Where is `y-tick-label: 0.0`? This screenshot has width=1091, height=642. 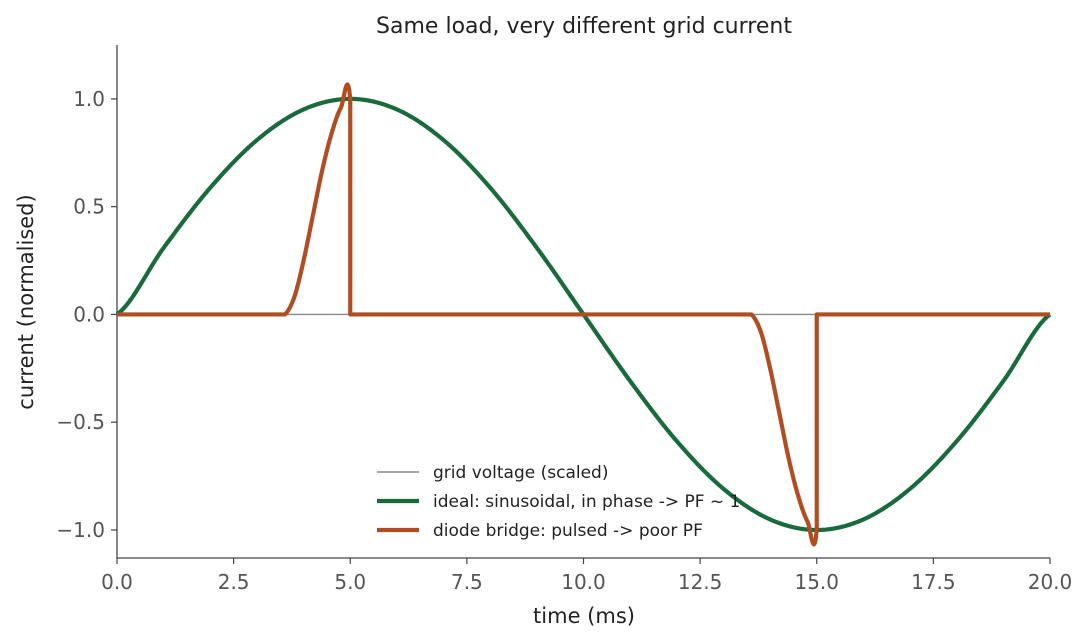 y-tick-label: 0.0 is located at coordinates (89, 314).